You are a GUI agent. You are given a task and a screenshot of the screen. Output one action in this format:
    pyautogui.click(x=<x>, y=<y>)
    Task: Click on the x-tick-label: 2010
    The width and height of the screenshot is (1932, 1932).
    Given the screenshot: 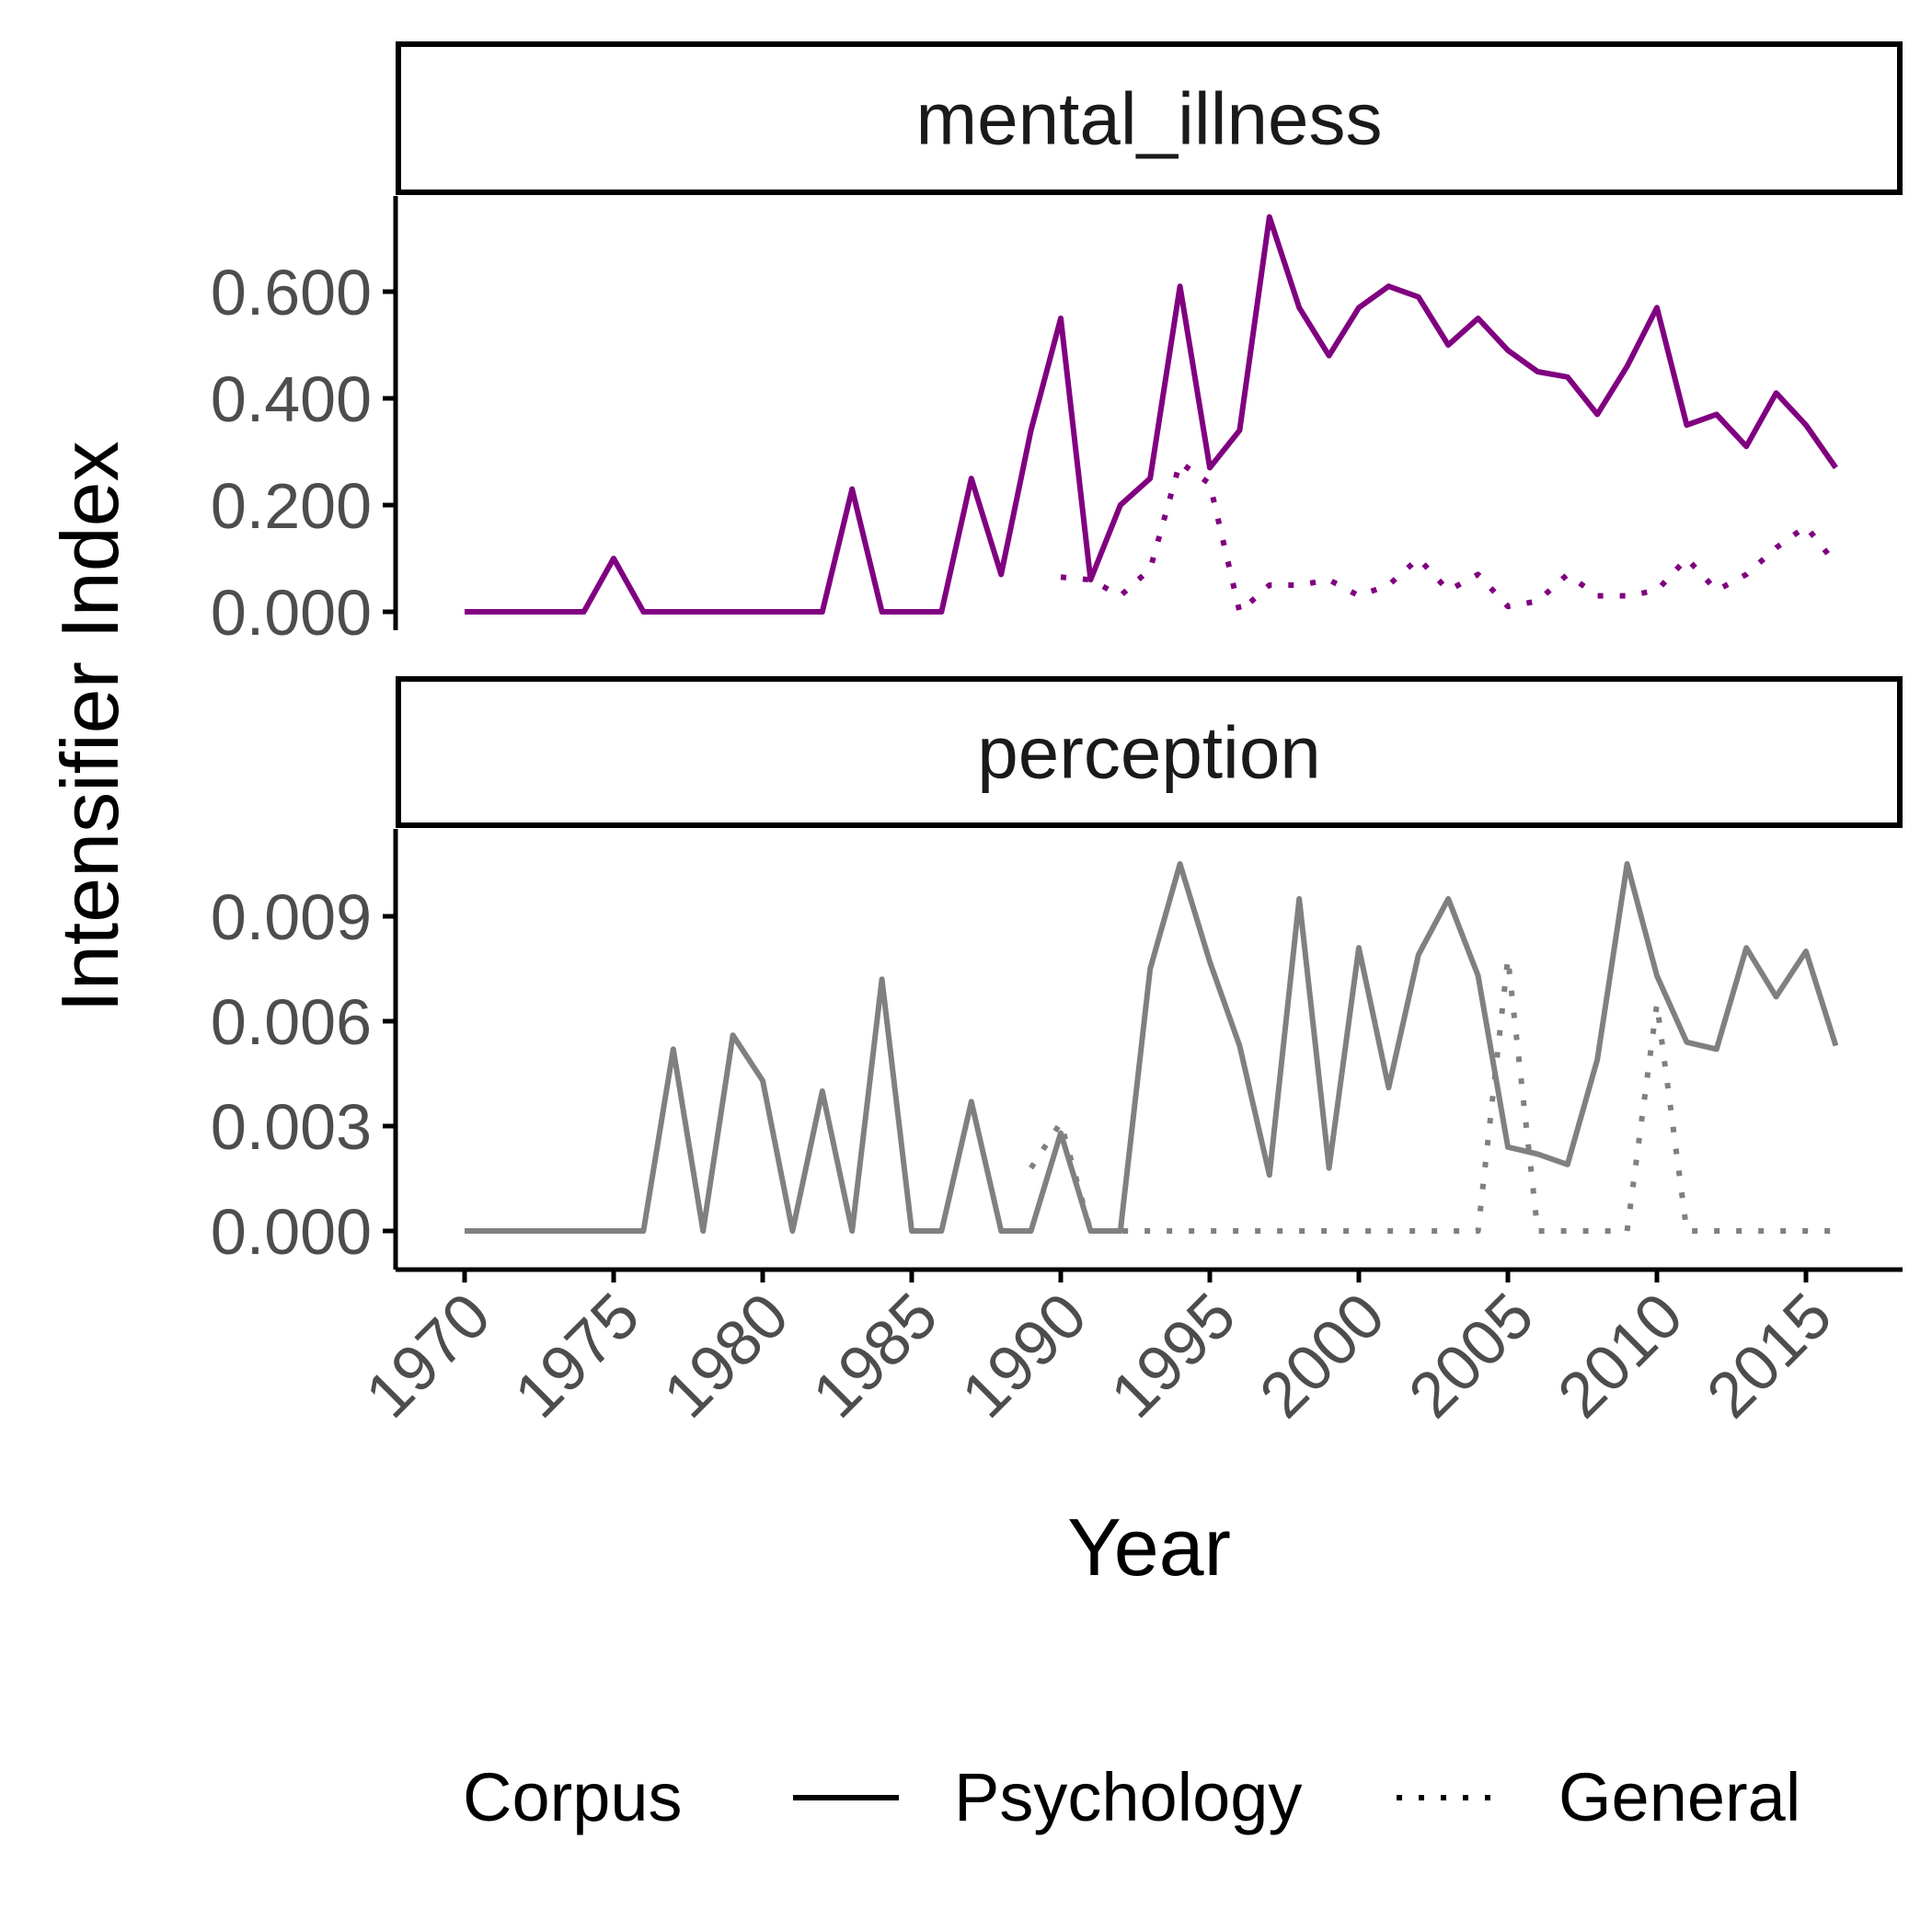 What is the action you would take?
    pyautogui.click(x=1620, y=1355)
    